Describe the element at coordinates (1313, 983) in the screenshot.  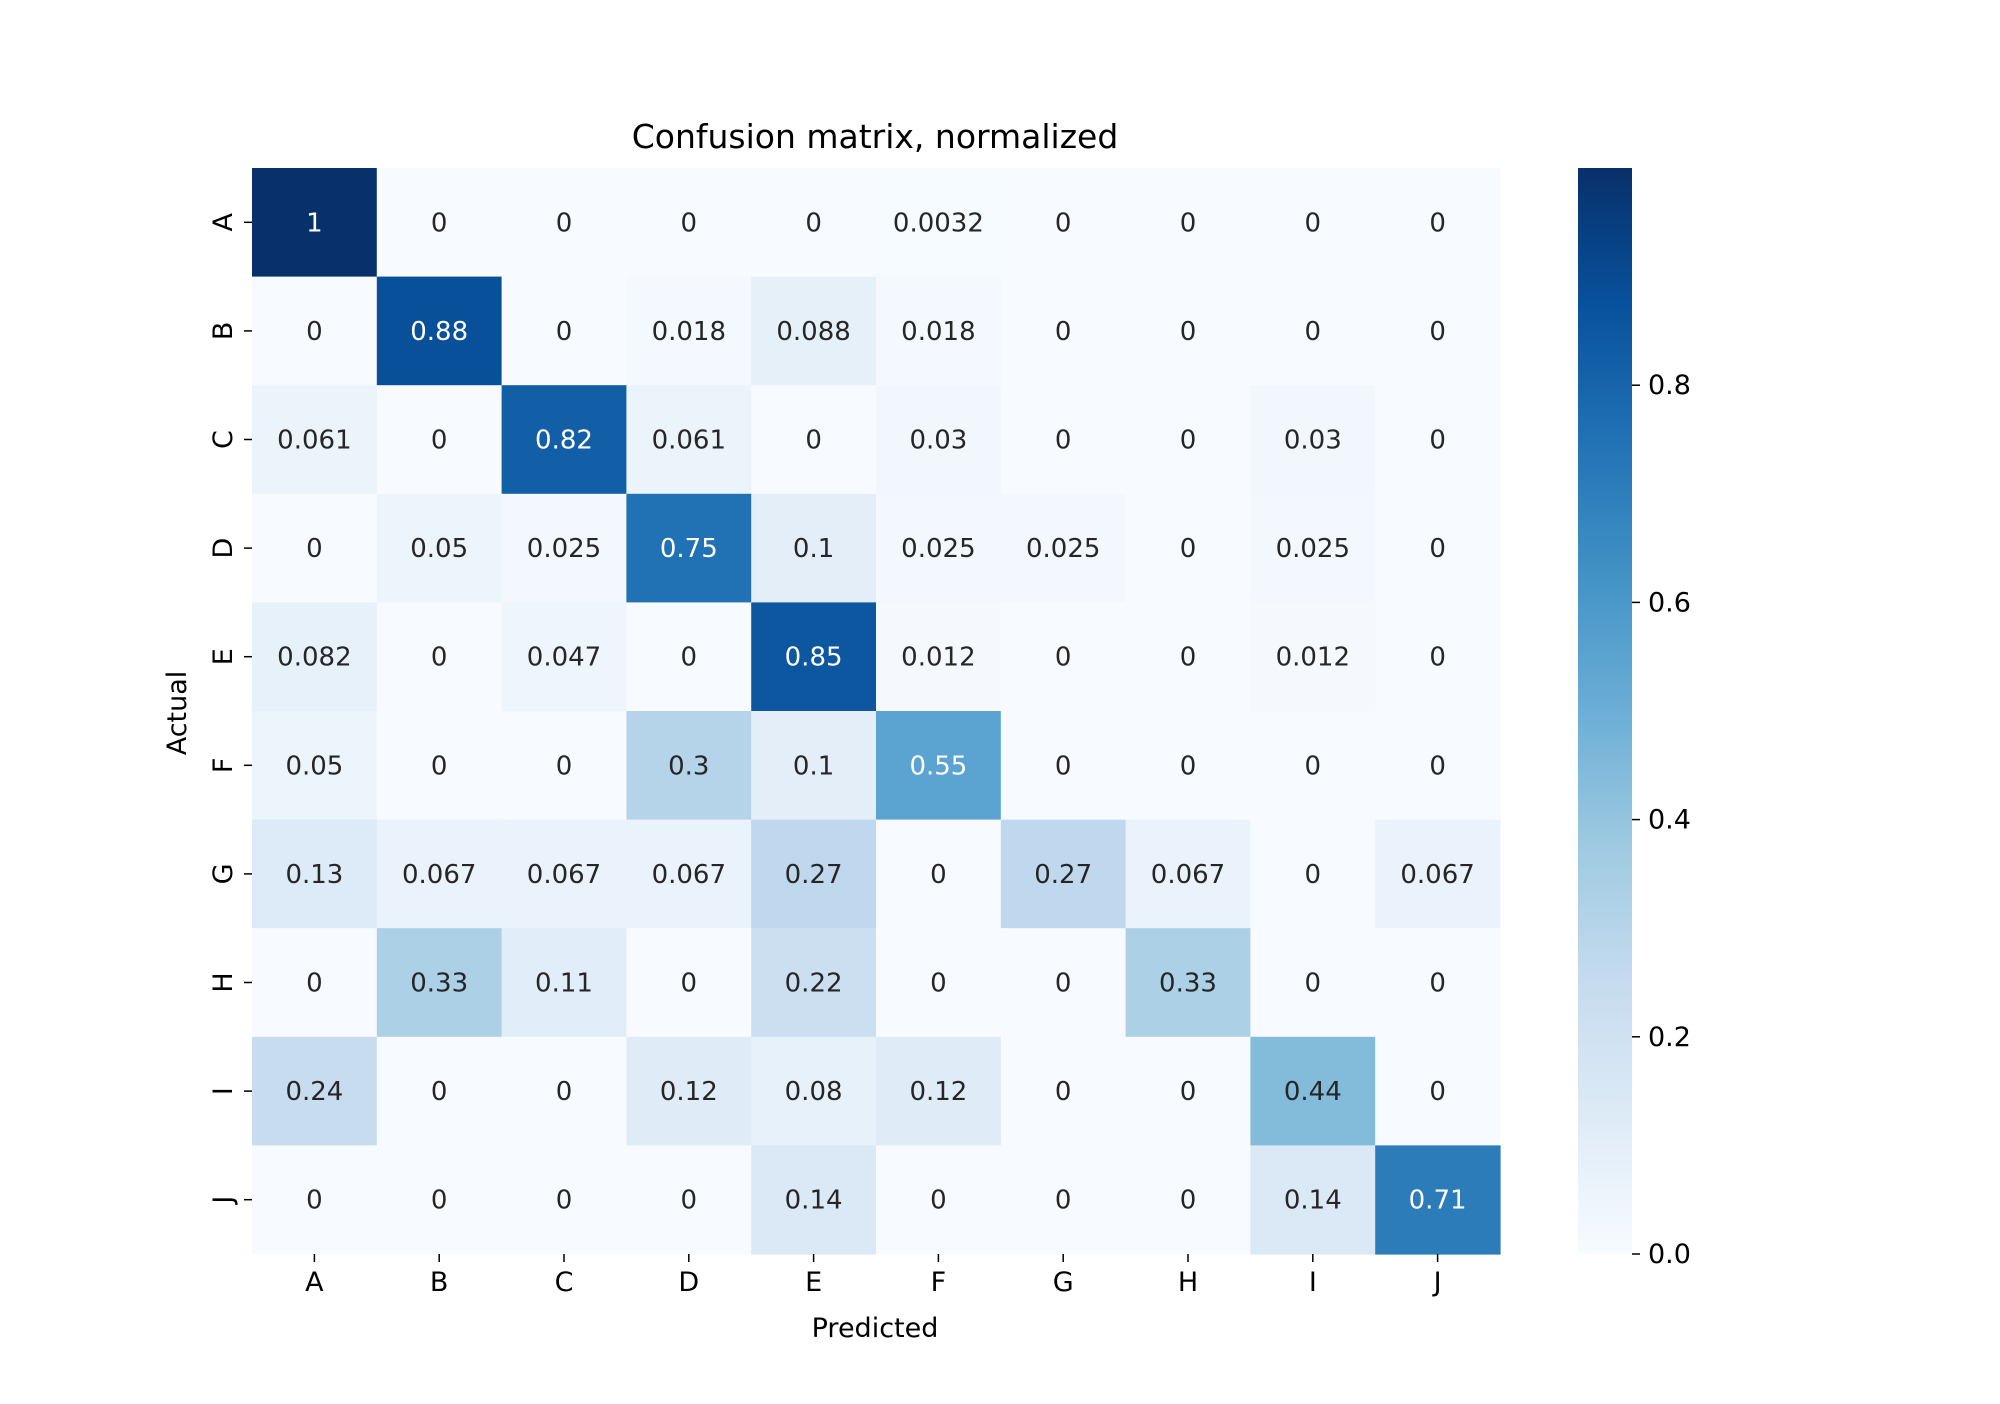
I see `heatmap-cell-H-I` at that location.